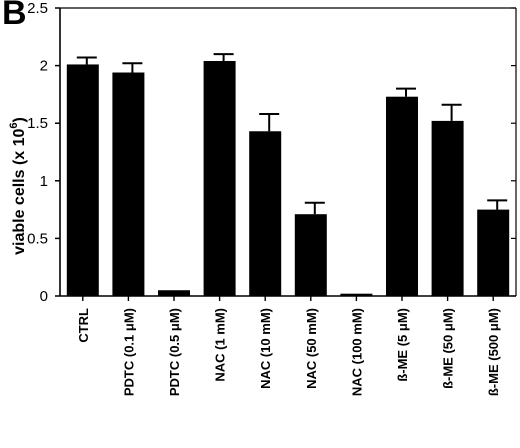 The image size is (520, 448). Describe the element at coordinates (18, 186) in the screenshot. I see `y-axis-label: viable cells (x 106)` at that location.